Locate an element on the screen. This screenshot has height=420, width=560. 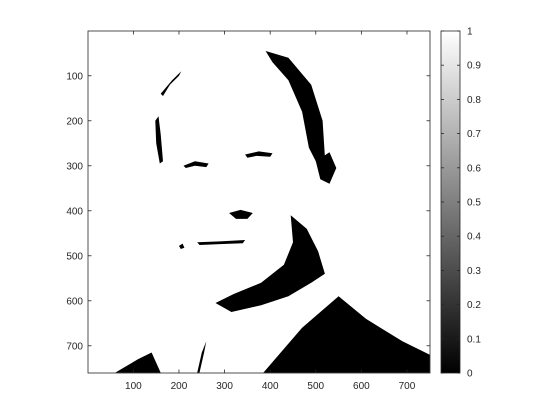
x-tick-label: 700 is located at coordinates (407, 386).